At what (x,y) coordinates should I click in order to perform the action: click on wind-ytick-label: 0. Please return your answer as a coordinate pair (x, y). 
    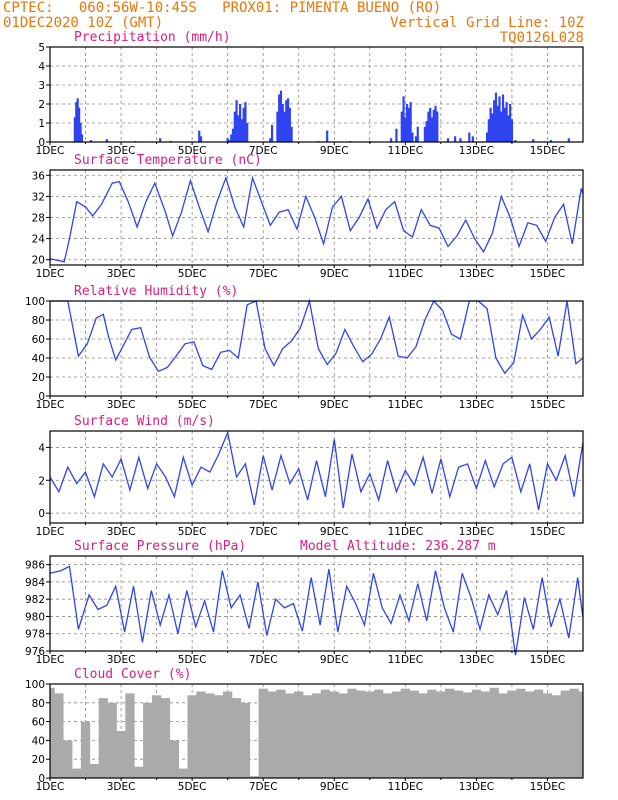
    Looking at the image, I should click on (41, 514).